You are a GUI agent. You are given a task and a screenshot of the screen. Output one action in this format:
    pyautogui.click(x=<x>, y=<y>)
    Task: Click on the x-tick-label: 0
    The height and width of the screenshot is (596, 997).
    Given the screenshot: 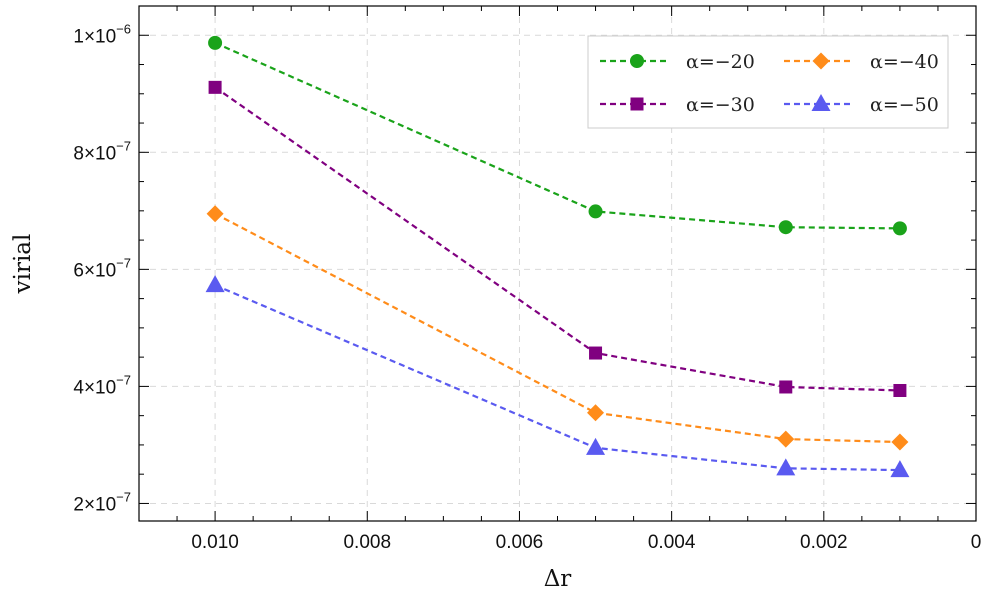 What is the action you would take?
    pyautogui.click(x=976, y=542)
    